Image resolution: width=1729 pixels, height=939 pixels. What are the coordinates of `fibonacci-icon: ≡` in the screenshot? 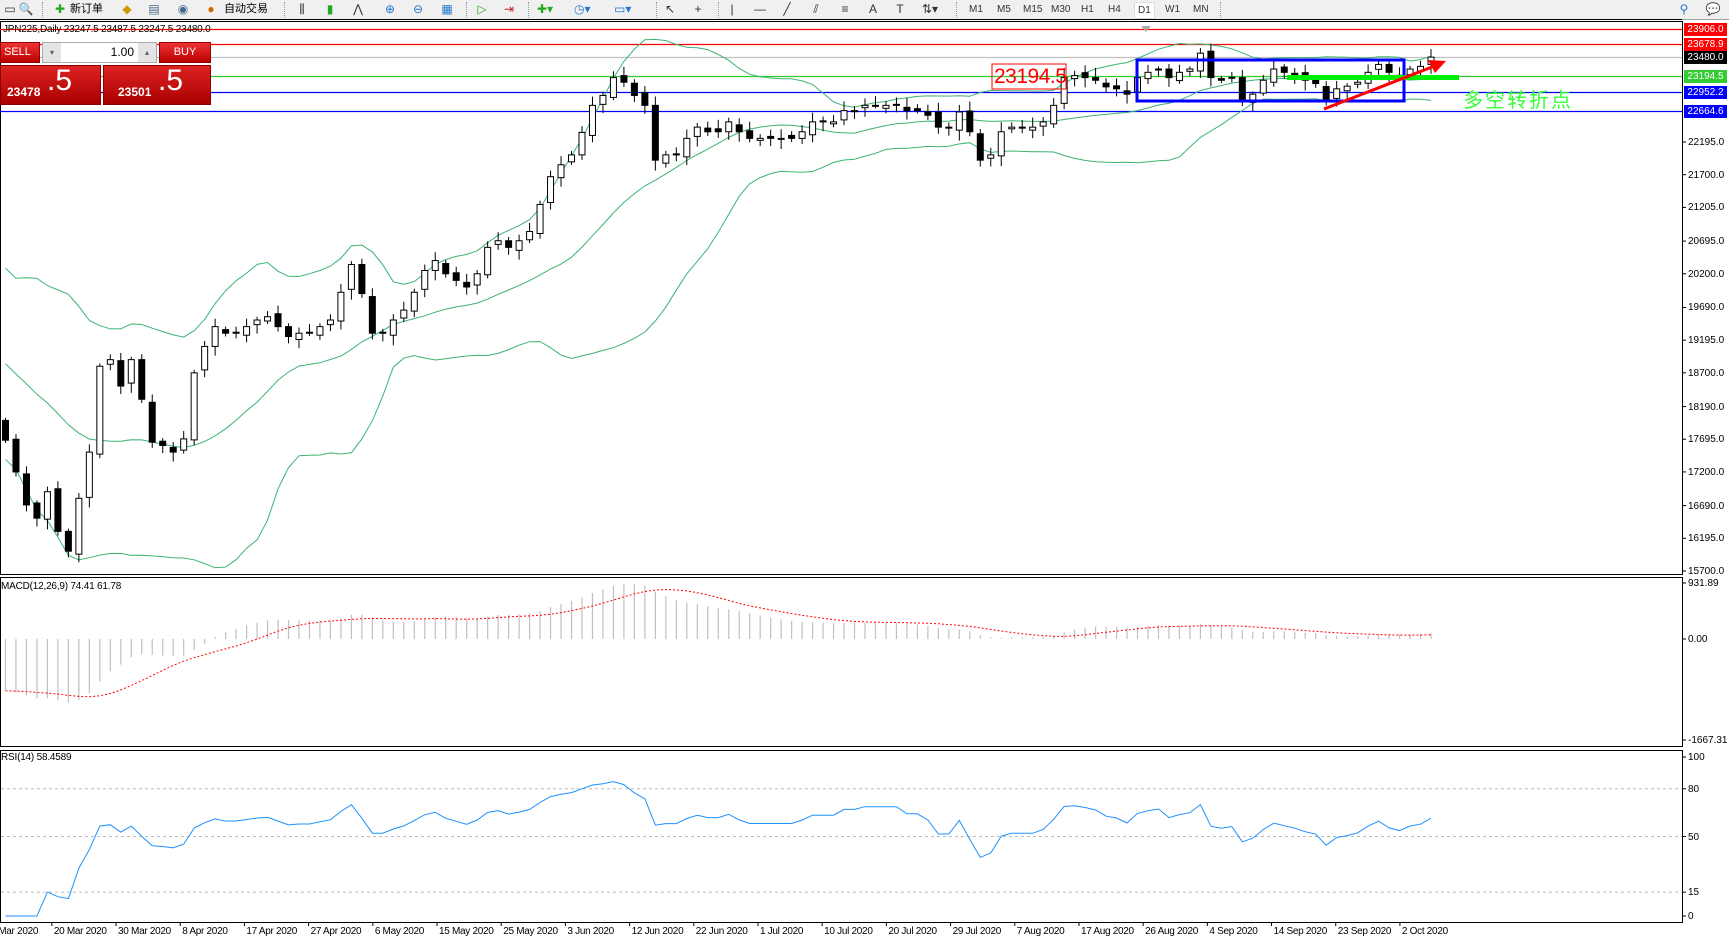 It's located at (845, 9).